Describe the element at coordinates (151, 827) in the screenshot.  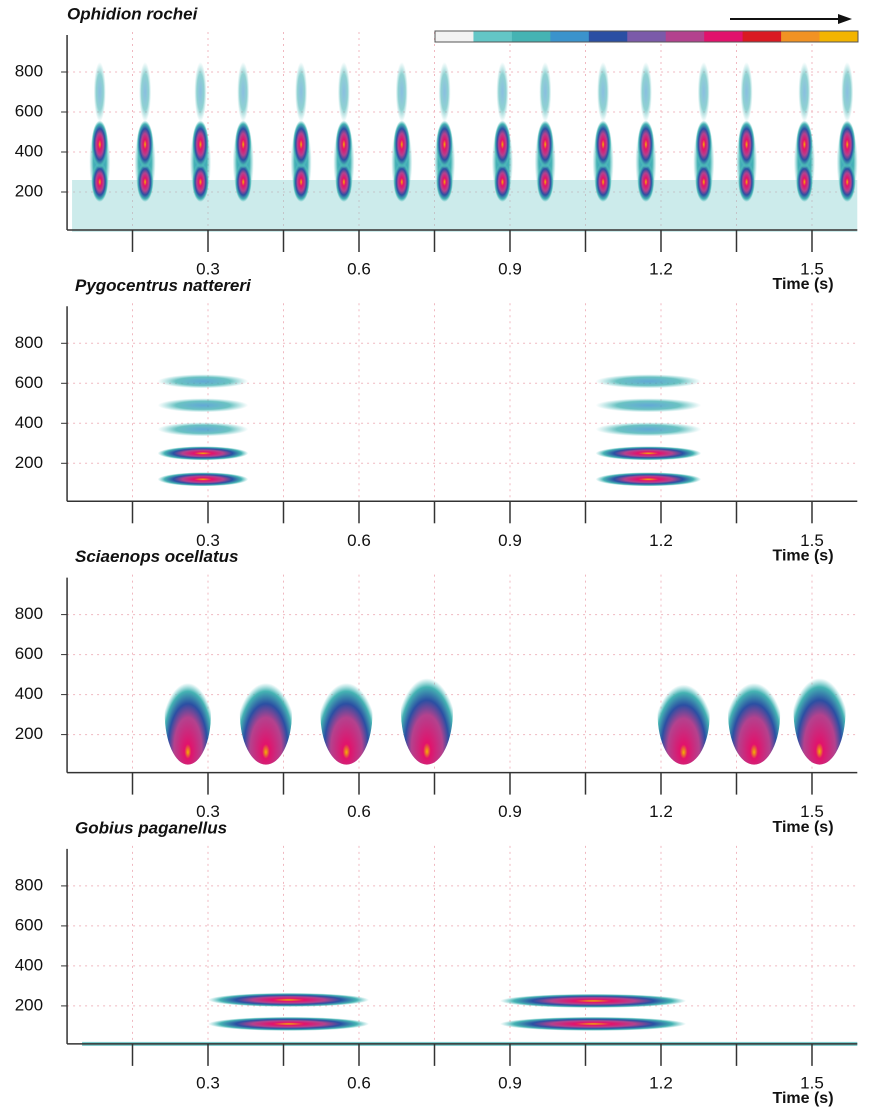
I see `panel-title: Gobius paganellus` at that location.